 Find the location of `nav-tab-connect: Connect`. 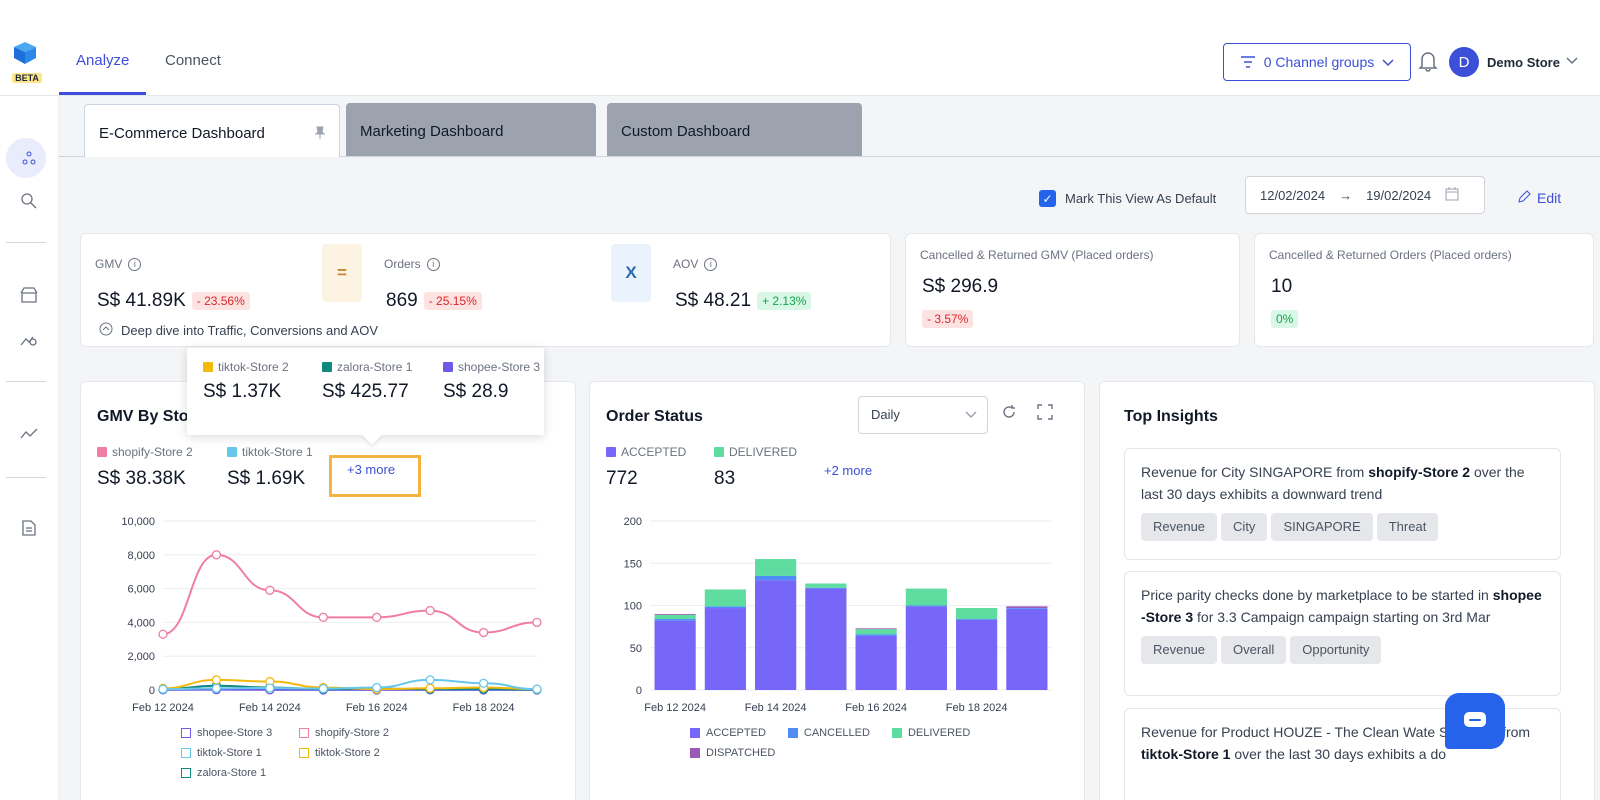

nav-tab-connect: Connect is located at coordinates (193, 60).